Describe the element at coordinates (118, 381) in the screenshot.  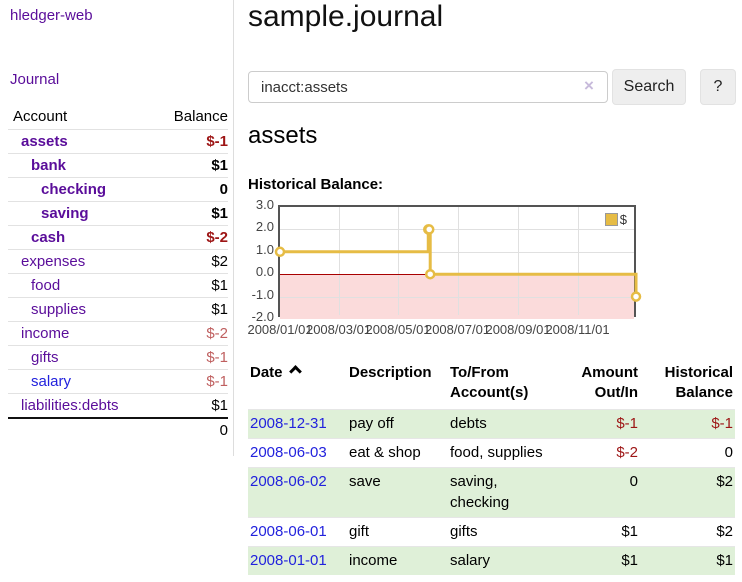
I see `account-row: salary $-1` at that location.